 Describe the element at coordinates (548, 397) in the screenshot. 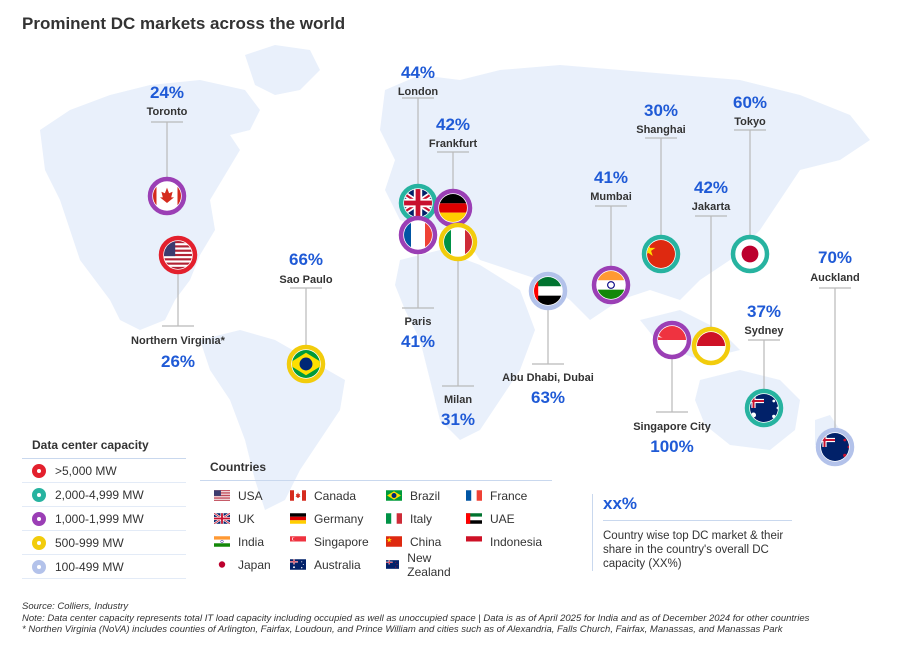

I see `abu-dhabi-dubai-share-label: 63%` at that location.